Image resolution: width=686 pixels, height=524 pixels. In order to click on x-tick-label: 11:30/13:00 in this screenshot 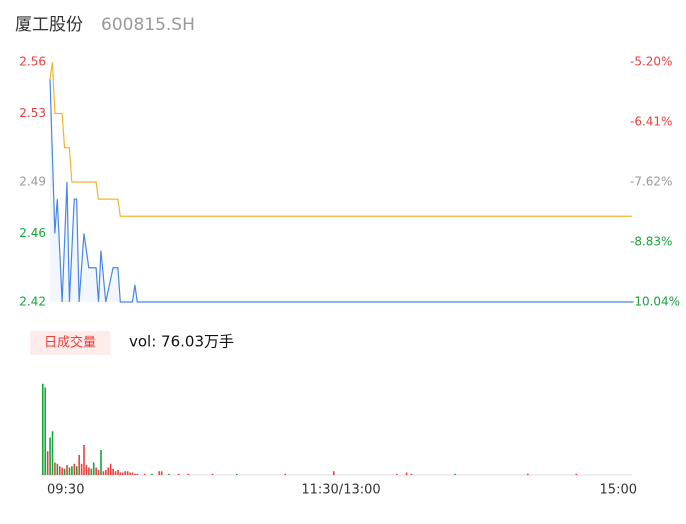, I will do `click(340, 490)`.